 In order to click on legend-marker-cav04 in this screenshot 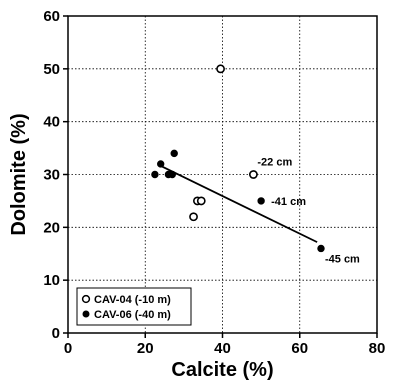, I will do `click(86, 299)`.